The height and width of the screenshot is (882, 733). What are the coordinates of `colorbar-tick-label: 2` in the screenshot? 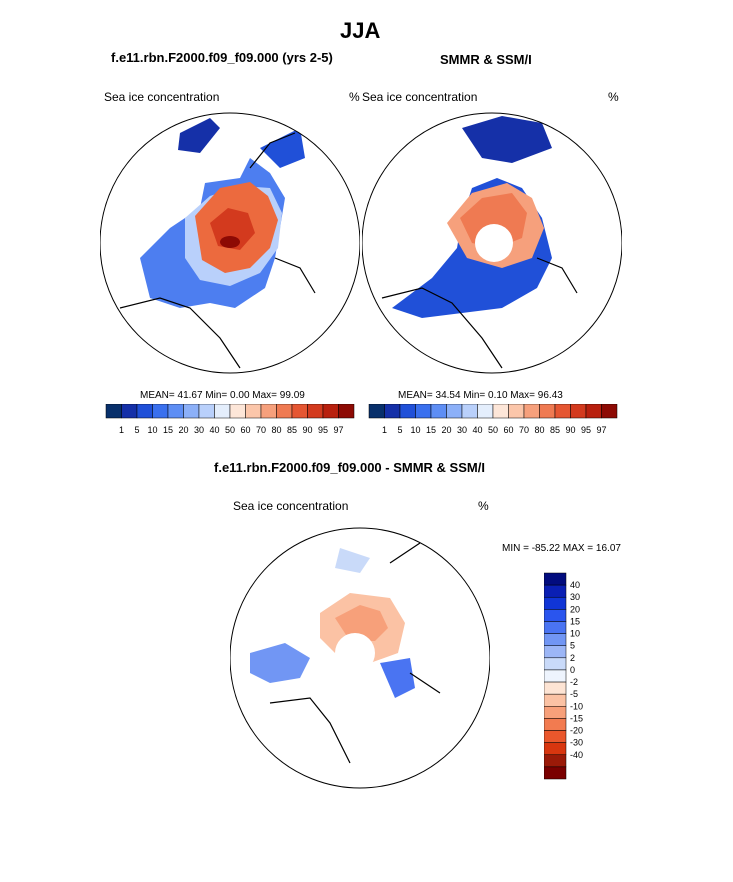 It's located at (572, 658).